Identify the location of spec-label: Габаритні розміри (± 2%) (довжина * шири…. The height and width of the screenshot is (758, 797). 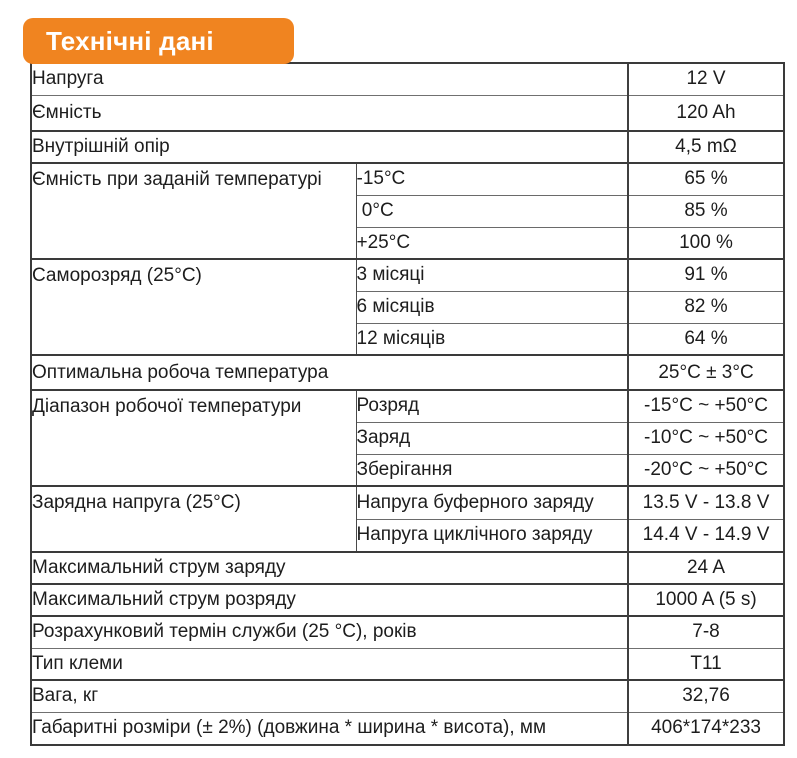
(330, 728).